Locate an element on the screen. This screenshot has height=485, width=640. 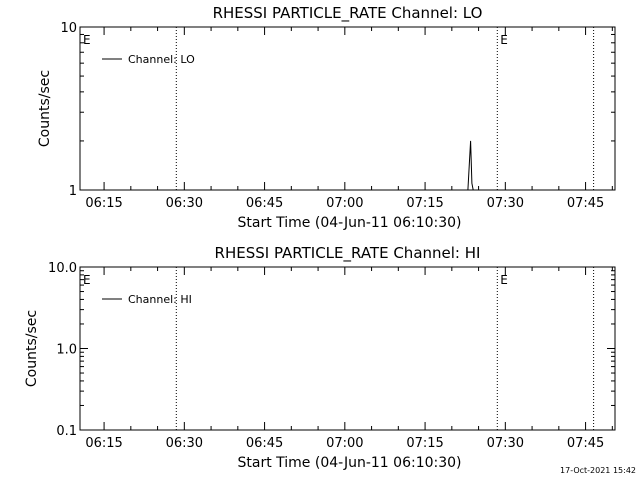
legend: Channel: HI is located at coordinates (147, 299).